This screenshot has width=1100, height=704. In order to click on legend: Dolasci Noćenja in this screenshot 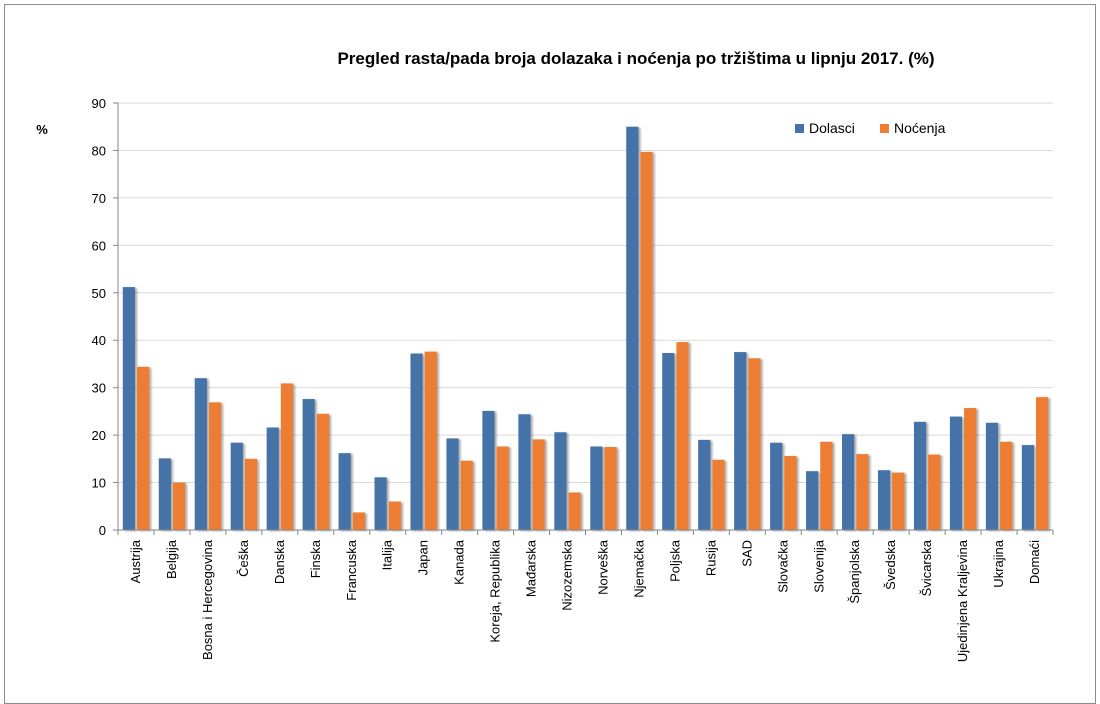, I will do `click(870, 128)`.